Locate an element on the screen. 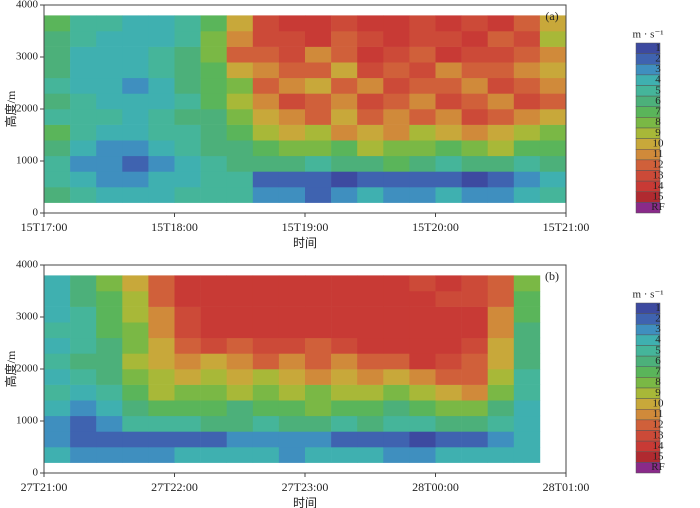 The height and width of the screenshot is (508, 700). colorbar-title: m · s⁻¹ is located at coordinates (647, 295).